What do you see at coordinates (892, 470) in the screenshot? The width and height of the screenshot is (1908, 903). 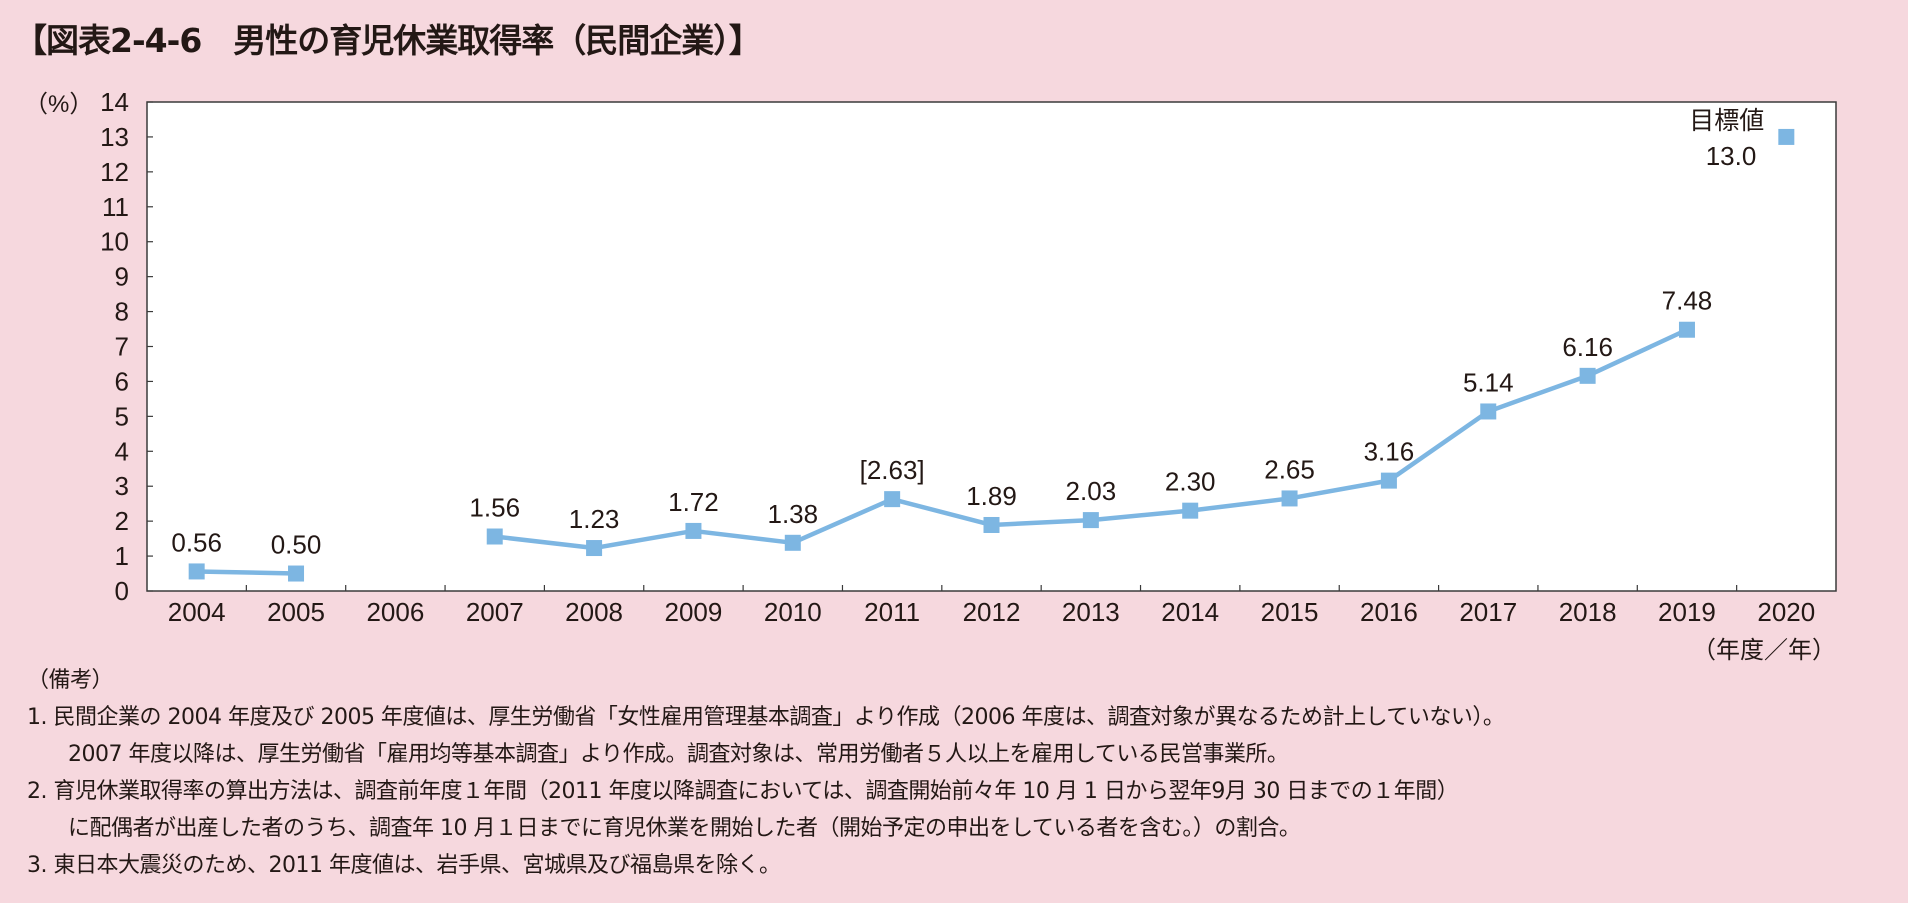 I see `data-label: [2.63]` at bounding box center [892, 470].